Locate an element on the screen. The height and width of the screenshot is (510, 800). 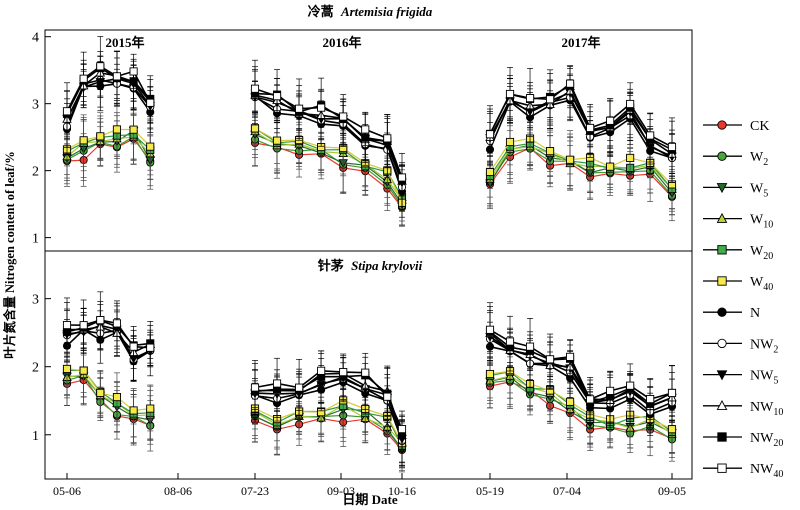
legend-item: W10 is located at coordinates (738, 222).